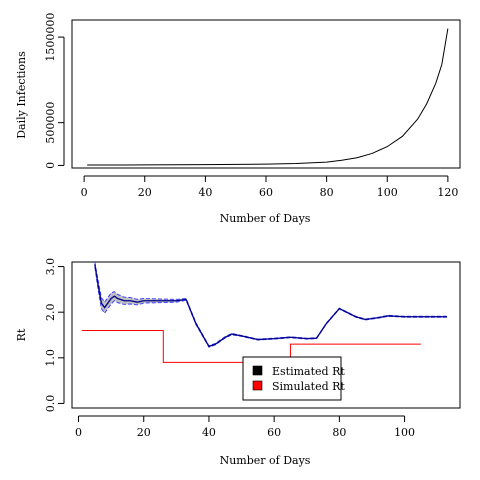 The image size is (480, 480). I want to click on legend: Estimated Rt Simulated Rt, so click(293, 378).